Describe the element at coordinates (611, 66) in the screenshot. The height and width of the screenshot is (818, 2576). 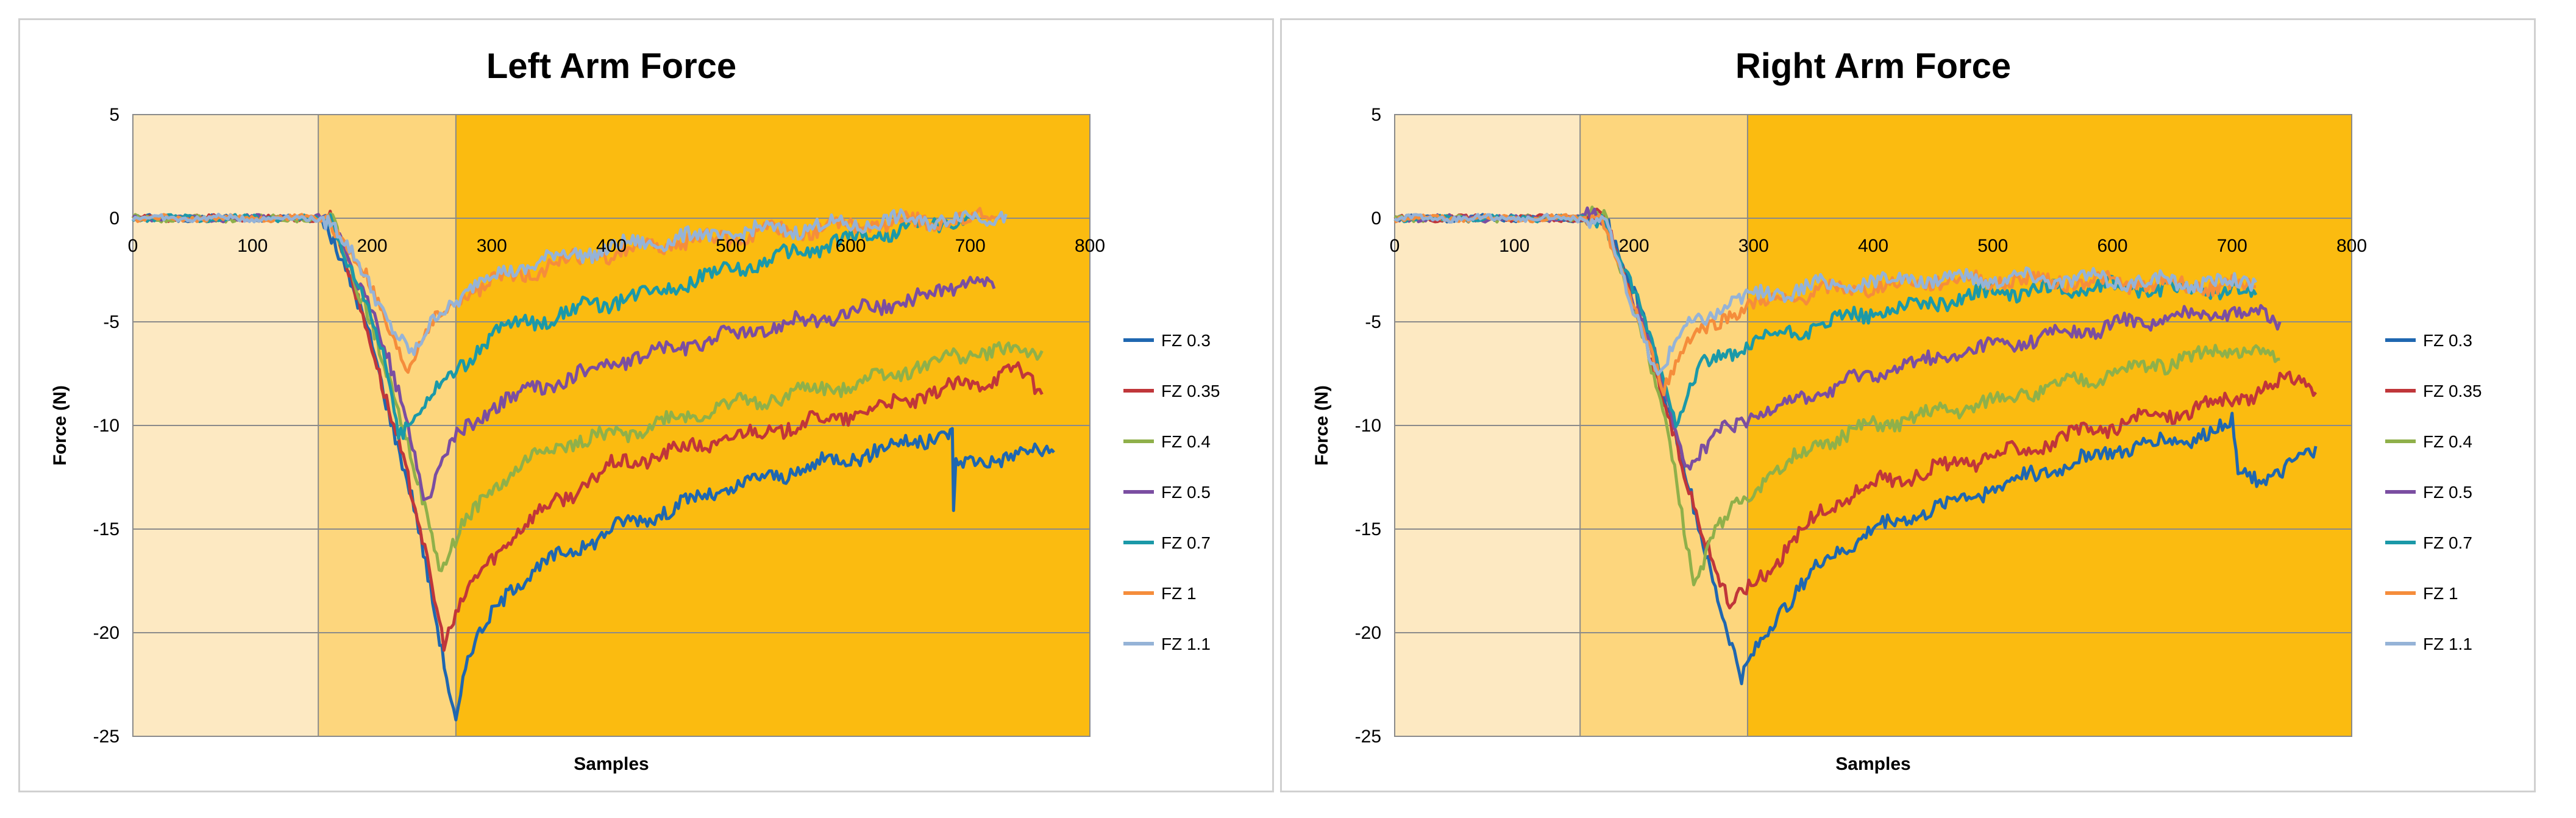
I see `chart-title: Left Arm Force` at that location.